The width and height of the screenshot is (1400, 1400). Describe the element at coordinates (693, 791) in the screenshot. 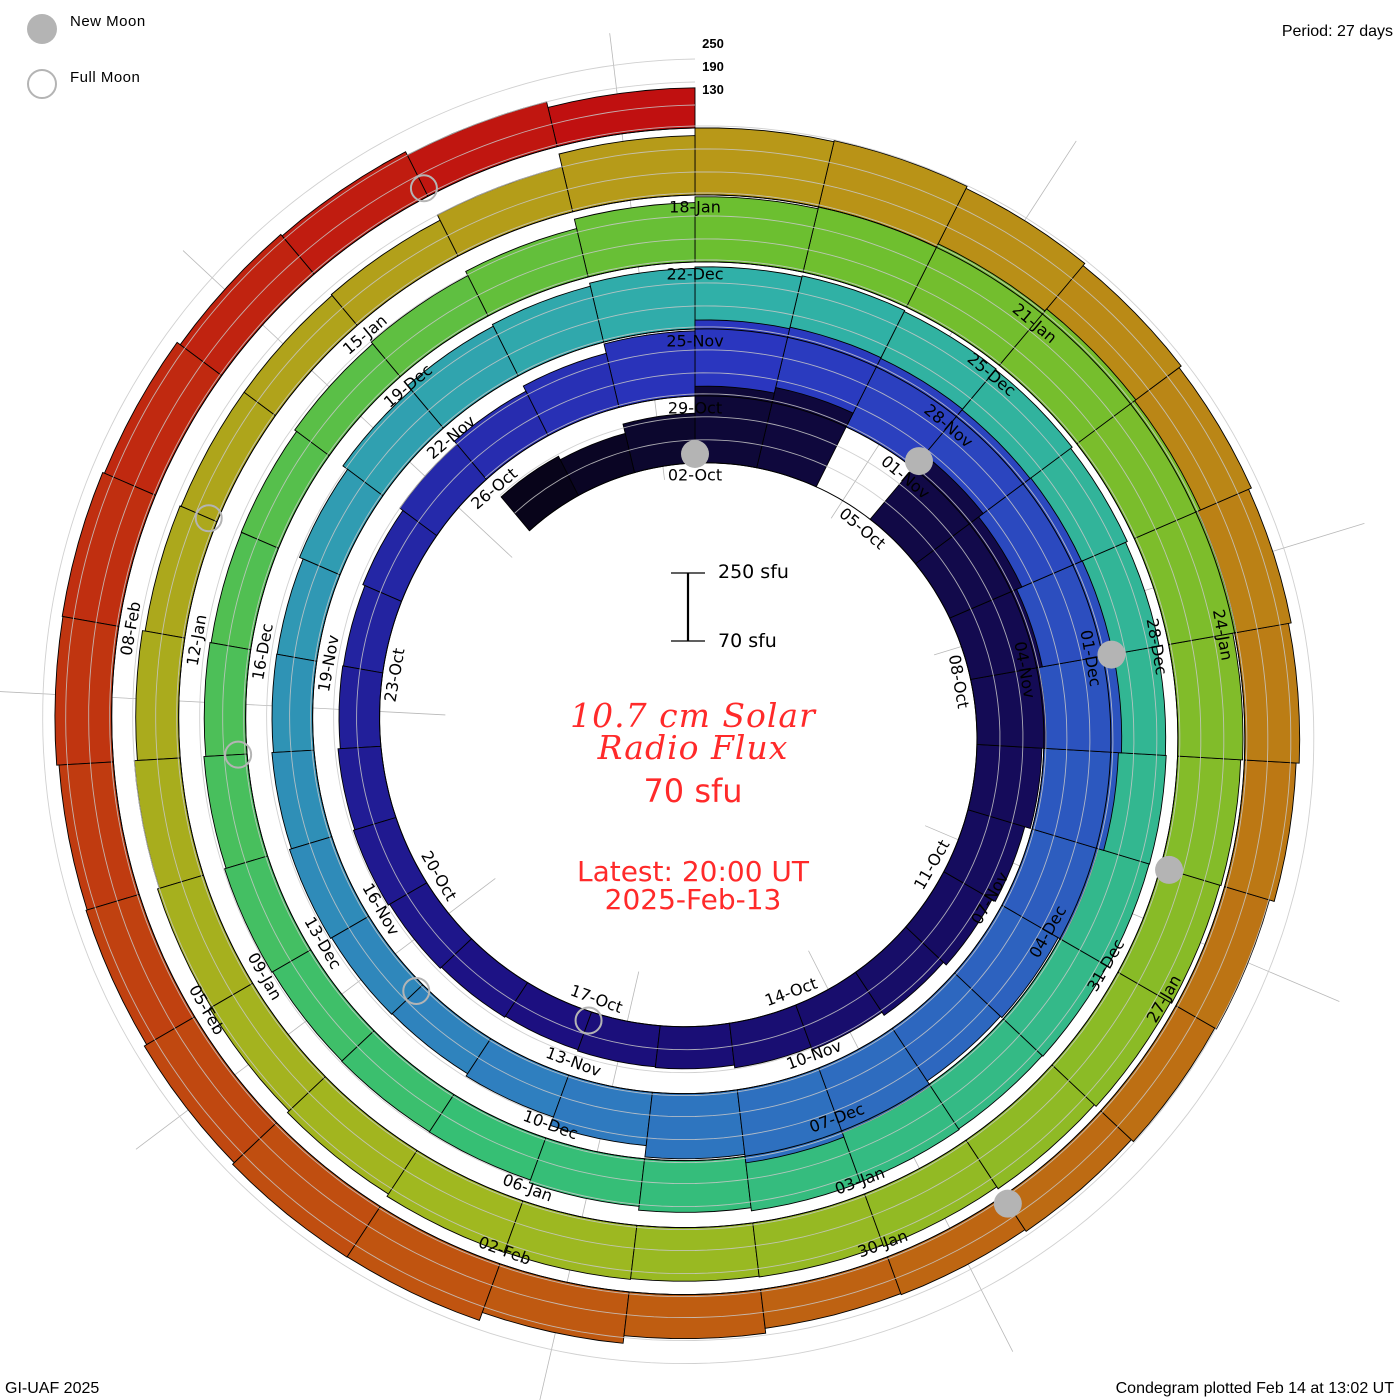

I see `baseline-value: 70 sfu` at that location.